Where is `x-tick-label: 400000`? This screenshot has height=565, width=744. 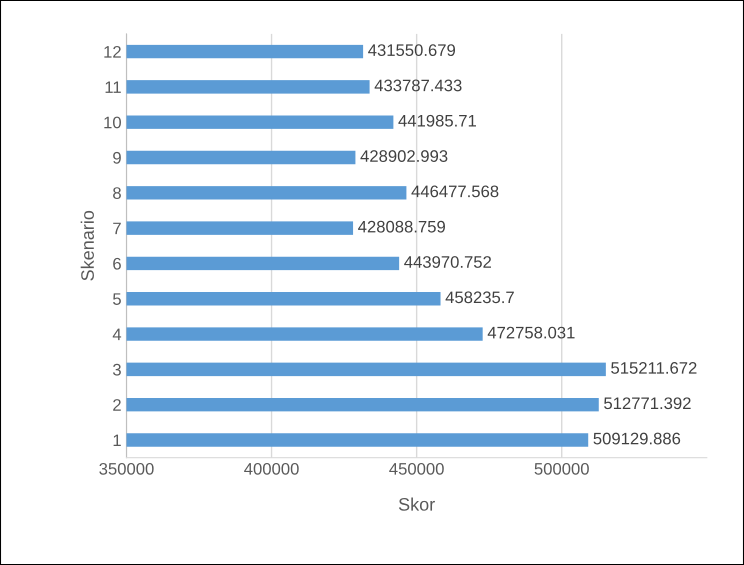 x-tick-label: 400000 is located at coordinates (271, 468).